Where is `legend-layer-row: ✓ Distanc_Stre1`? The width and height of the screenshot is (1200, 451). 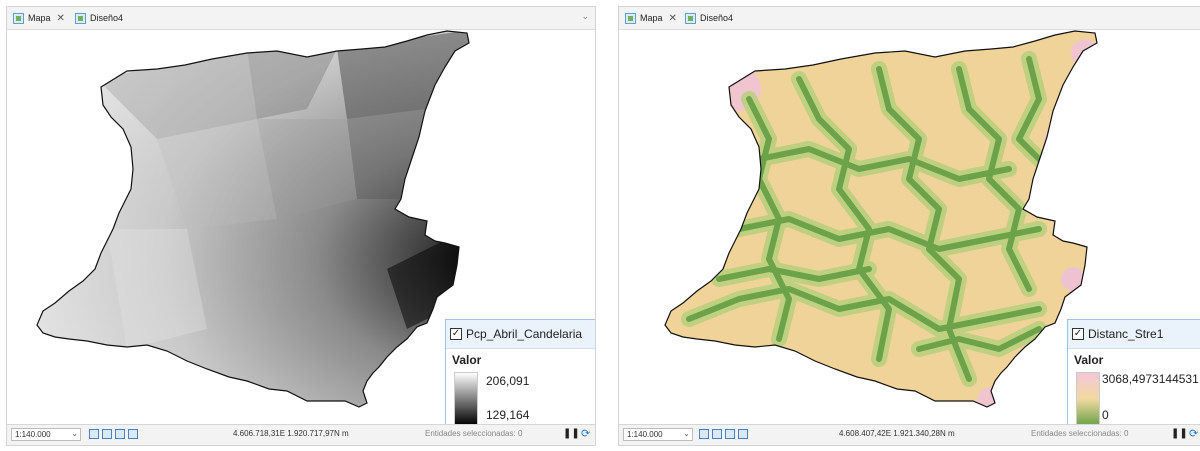 legend-layer-row: ✓ Distanc_Stre1 is located at coordinates (1134, 334).